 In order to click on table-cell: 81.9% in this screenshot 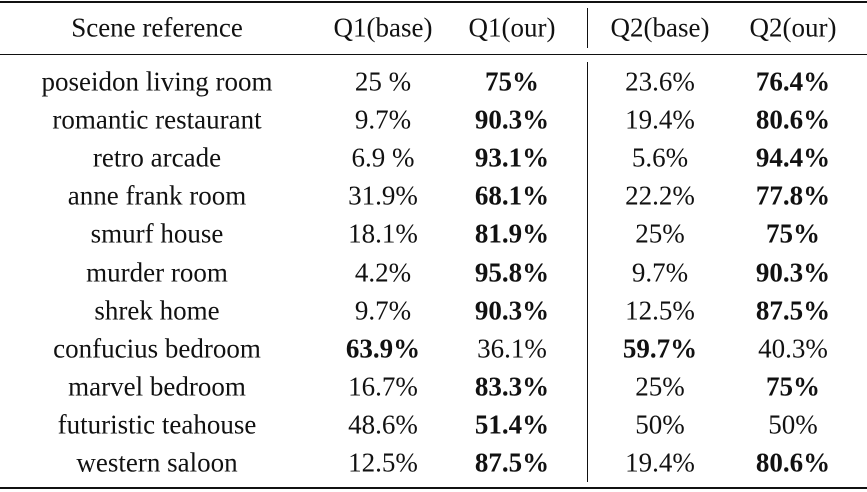, I will do `click(512, 233)`.